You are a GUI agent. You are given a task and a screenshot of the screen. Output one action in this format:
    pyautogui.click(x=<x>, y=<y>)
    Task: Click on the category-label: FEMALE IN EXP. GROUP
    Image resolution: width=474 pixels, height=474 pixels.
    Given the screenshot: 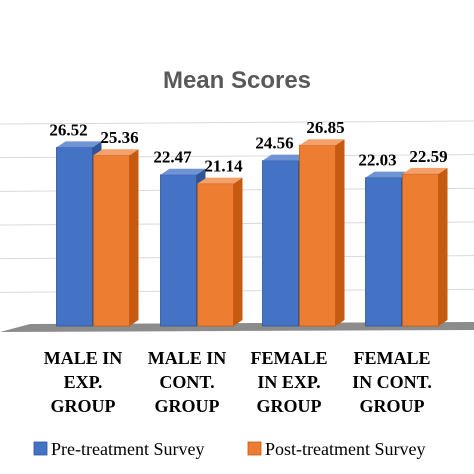 What is the action you would take?
    pyautogui.click(x=288, y=382)
    